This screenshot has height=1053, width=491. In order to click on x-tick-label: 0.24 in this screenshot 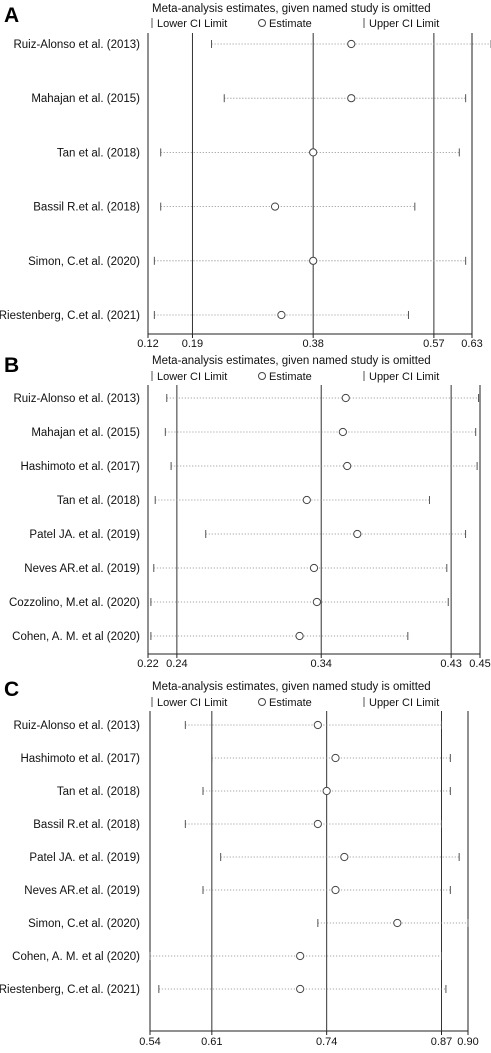, I will do `click(176, 664)`.